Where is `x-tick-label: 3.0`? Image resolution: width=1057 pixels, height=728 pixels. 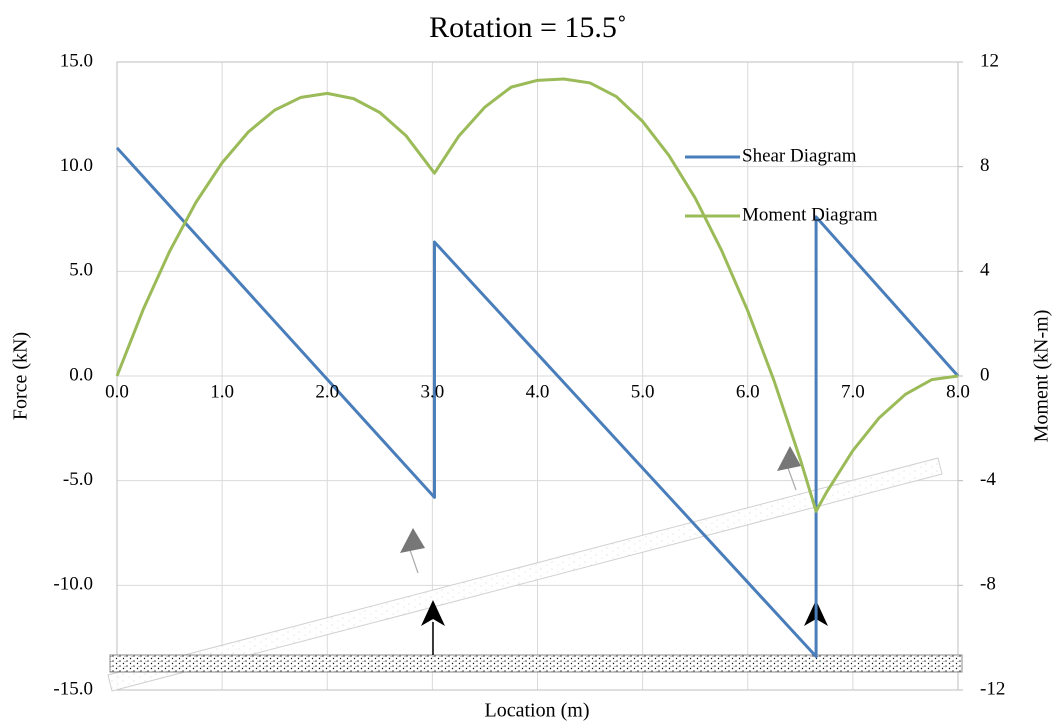
x-tick-label: 3.0 is located at coordinates (433, 391).